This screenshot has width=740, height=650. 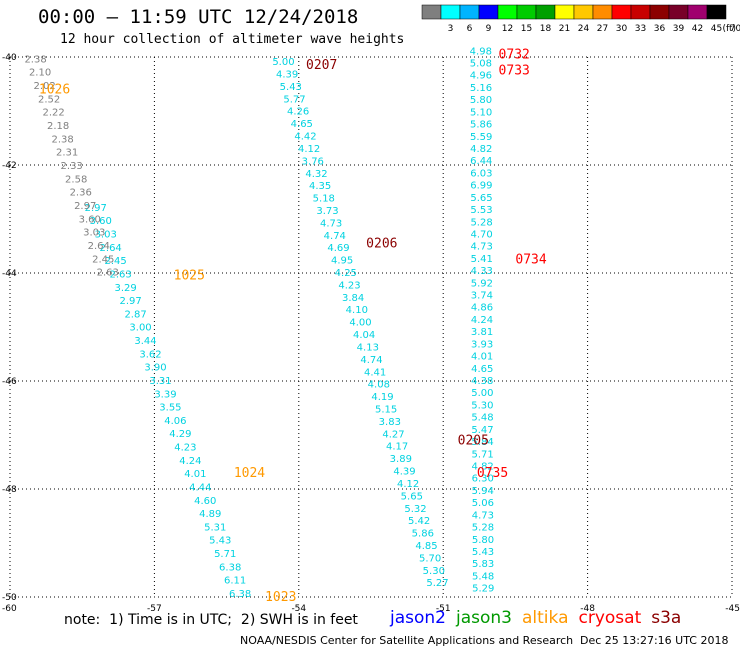 I want to click on y-tick-label: -46, so click(x=9, y=382).